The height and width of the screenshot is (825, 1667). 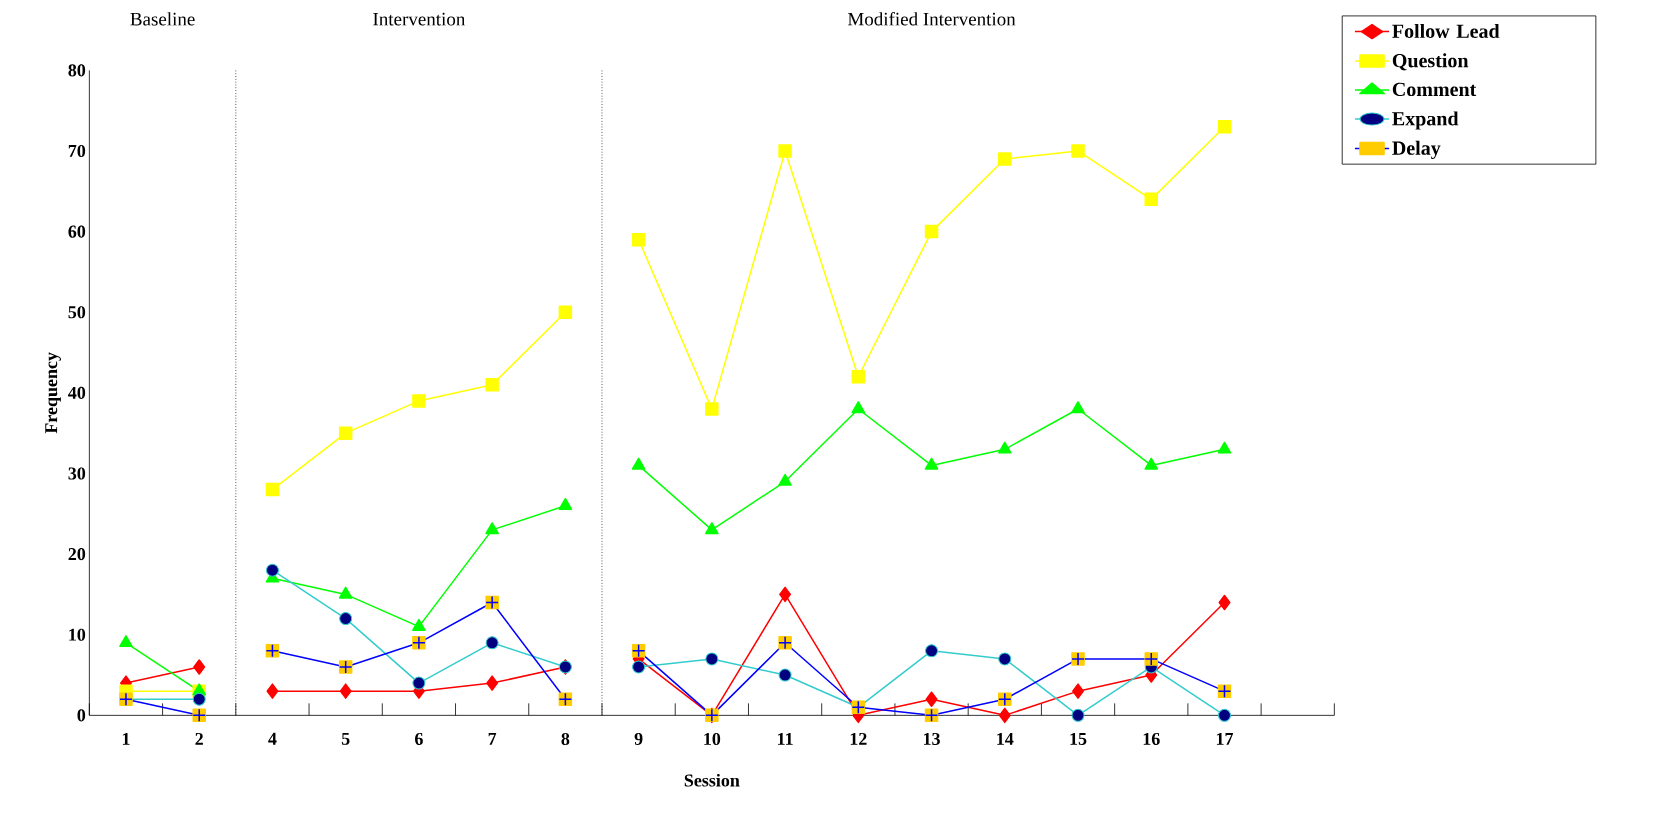 I want to click on x-tick-label: 12, so click(x=858, y=738).